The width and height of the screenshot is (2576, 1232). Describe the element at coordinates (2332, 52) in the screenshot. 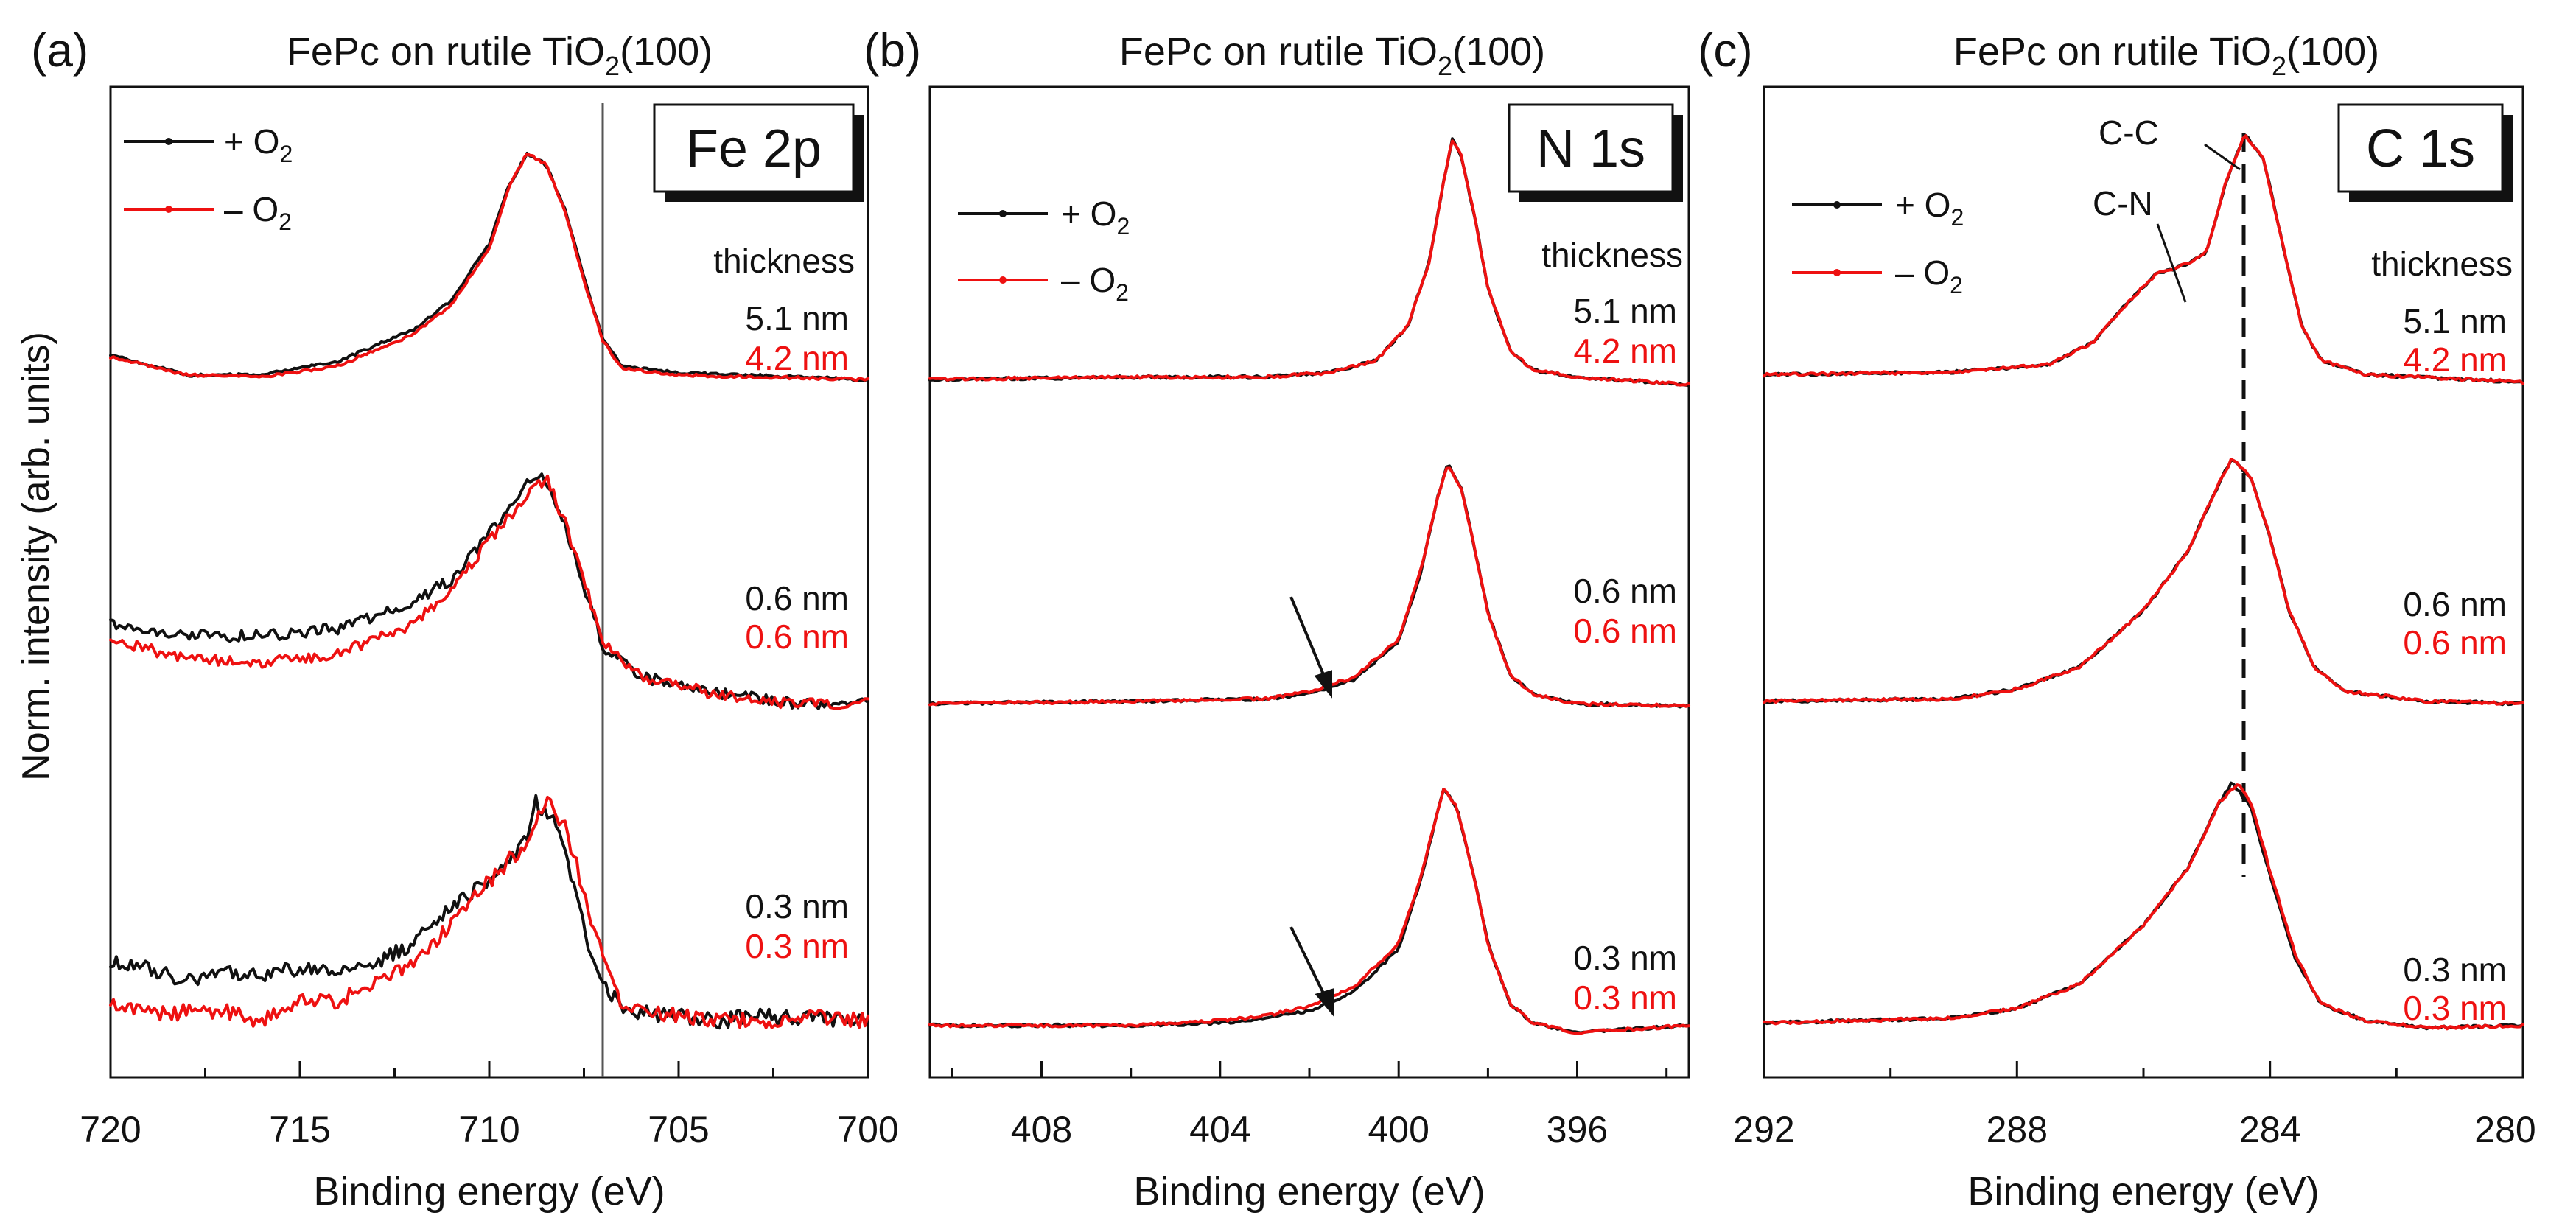

I see `panel-c-title-suffix: (100)` at that location.